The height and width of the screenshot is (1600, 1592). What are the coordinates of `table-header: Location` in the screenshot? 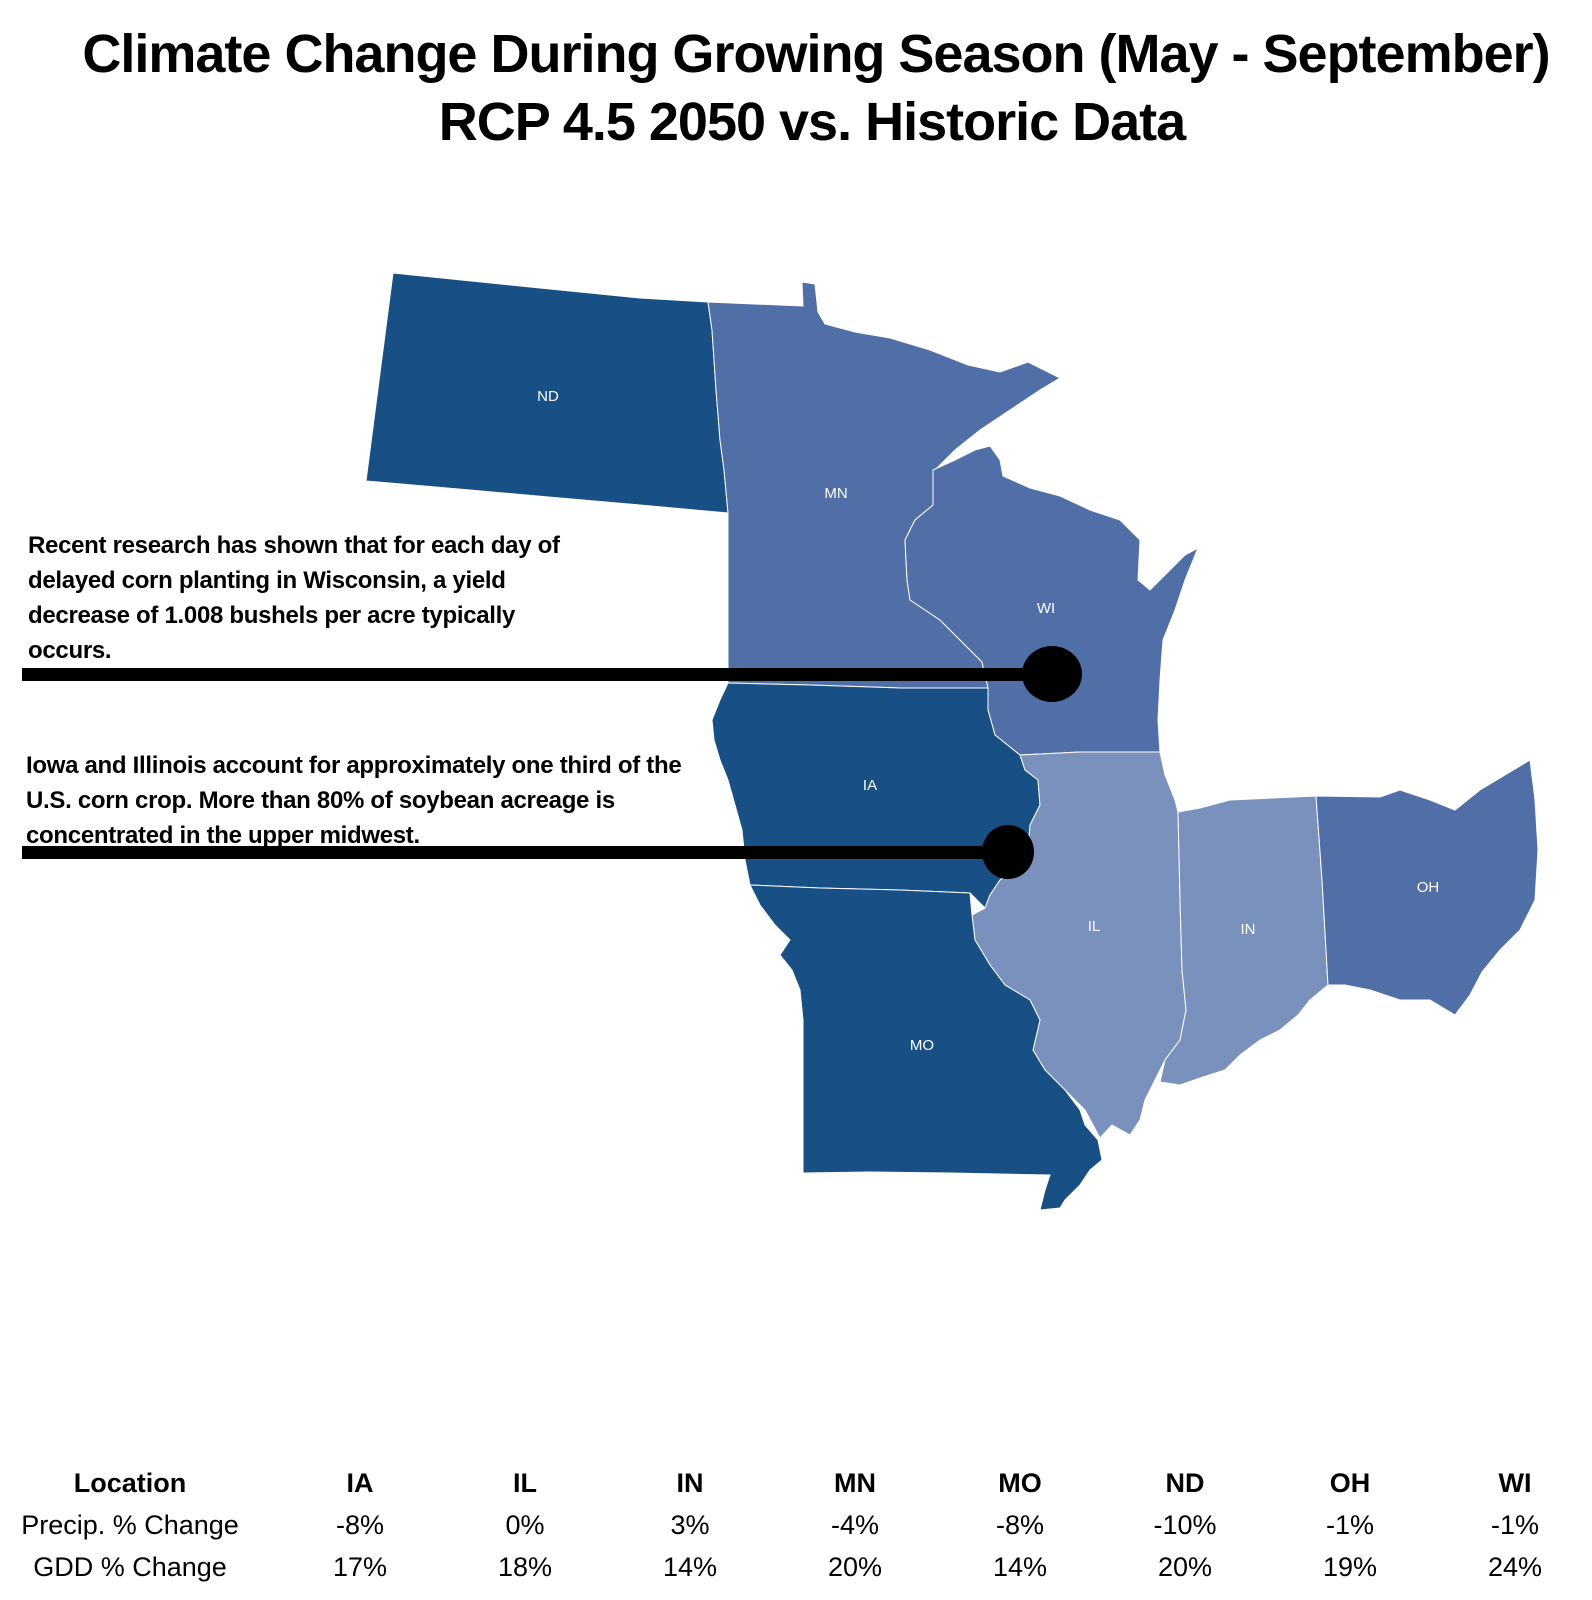 It's located at (130, 1482).